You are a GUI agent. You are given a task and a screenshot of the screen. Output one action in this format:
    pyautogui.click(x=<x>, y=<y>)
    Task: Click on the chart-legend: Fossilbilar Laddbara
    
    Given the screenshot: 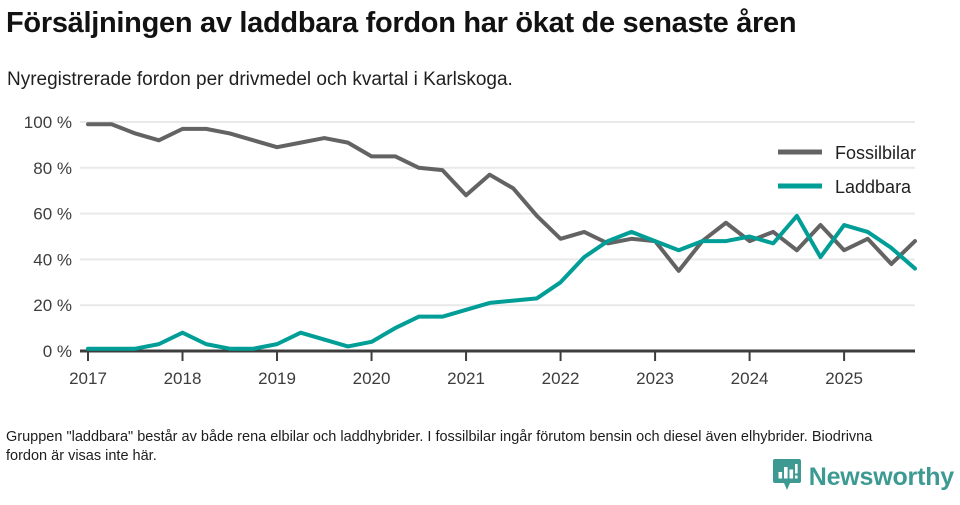 What is the action you would take?
    pyautogui.click(x=847, y=170)
    